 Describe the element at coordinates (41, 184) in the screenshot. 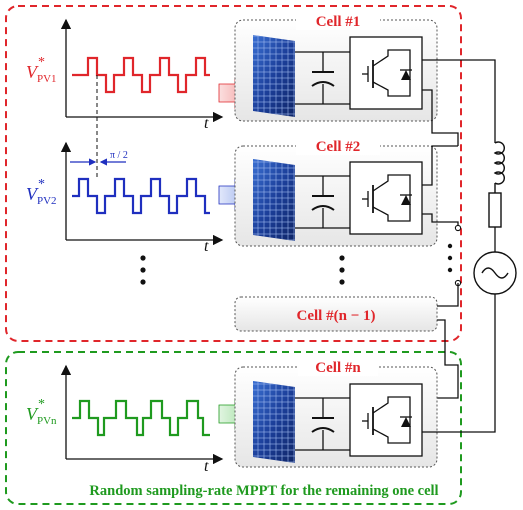

I see `v-pv2-star: *` at that location.